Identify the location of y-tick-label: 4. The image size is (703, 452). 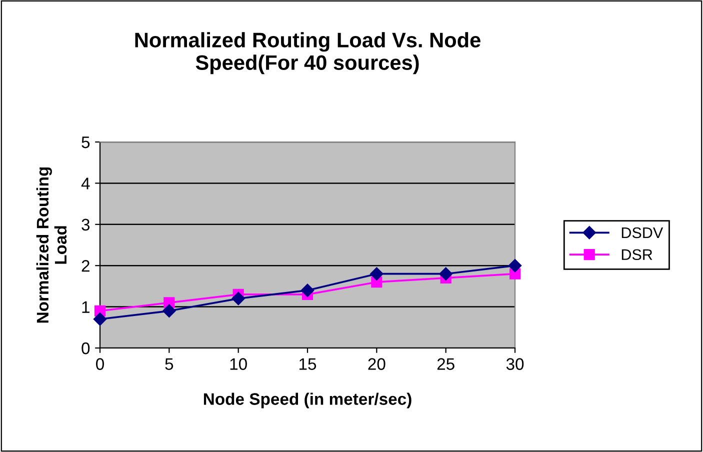
(85, 184).